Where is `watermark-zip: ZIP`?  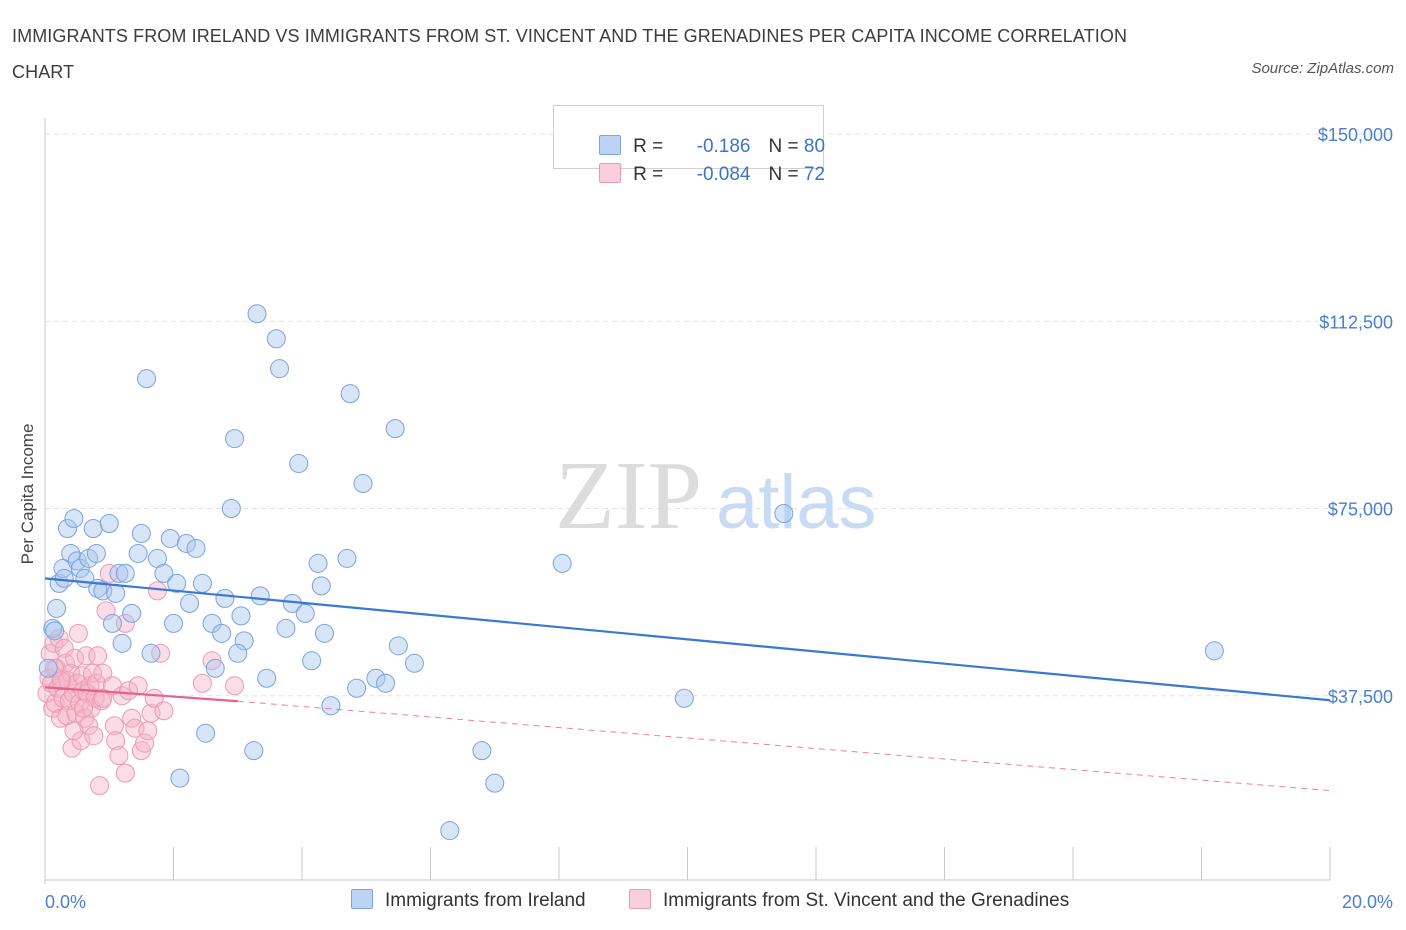 watermark-zip: ZIP is located at coordinates (628, 496).